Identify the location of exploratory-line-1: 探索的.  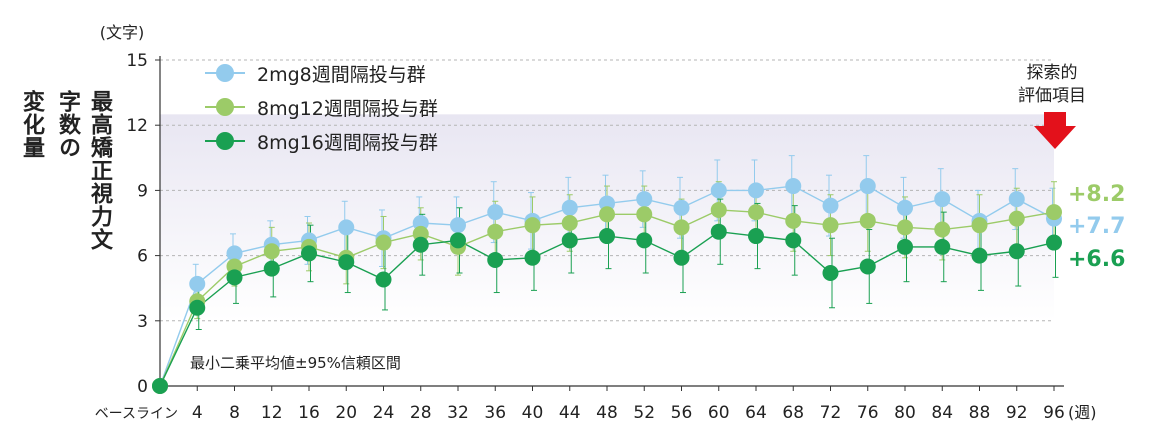
(1052, 73).